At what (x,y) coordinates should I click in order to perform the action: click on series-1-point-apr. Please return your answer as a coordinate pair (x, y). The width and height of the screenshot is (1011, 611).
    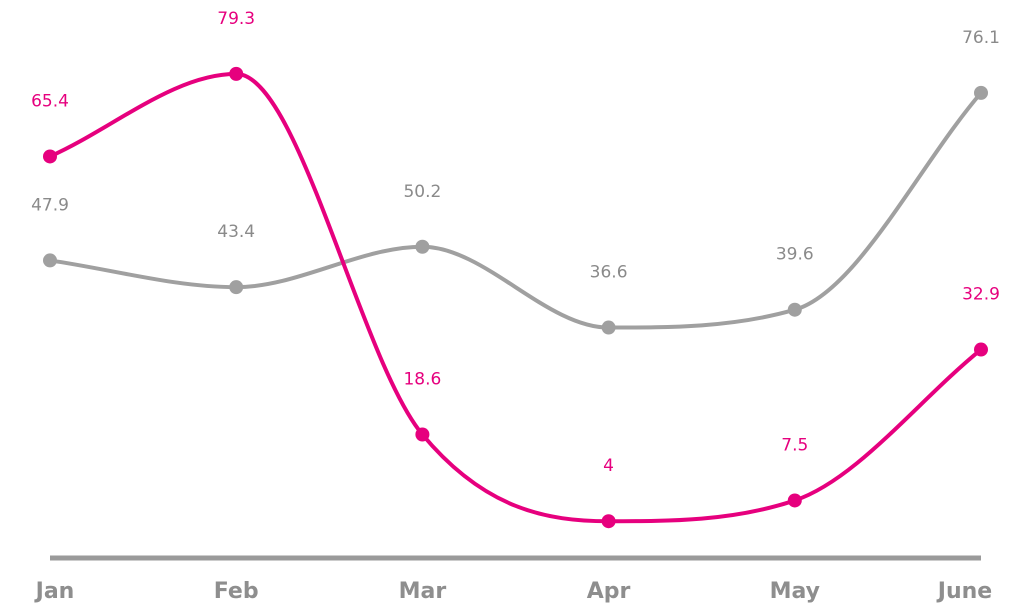
    Looking at the image, I should click on (609, 521).